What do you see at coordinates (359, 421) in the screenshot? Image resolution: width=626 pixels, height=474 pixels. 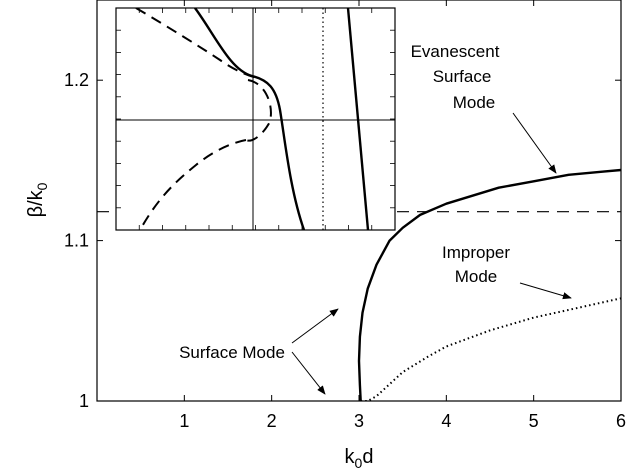 I see `x-tick-label: 3` at bounding box center [359, 421].